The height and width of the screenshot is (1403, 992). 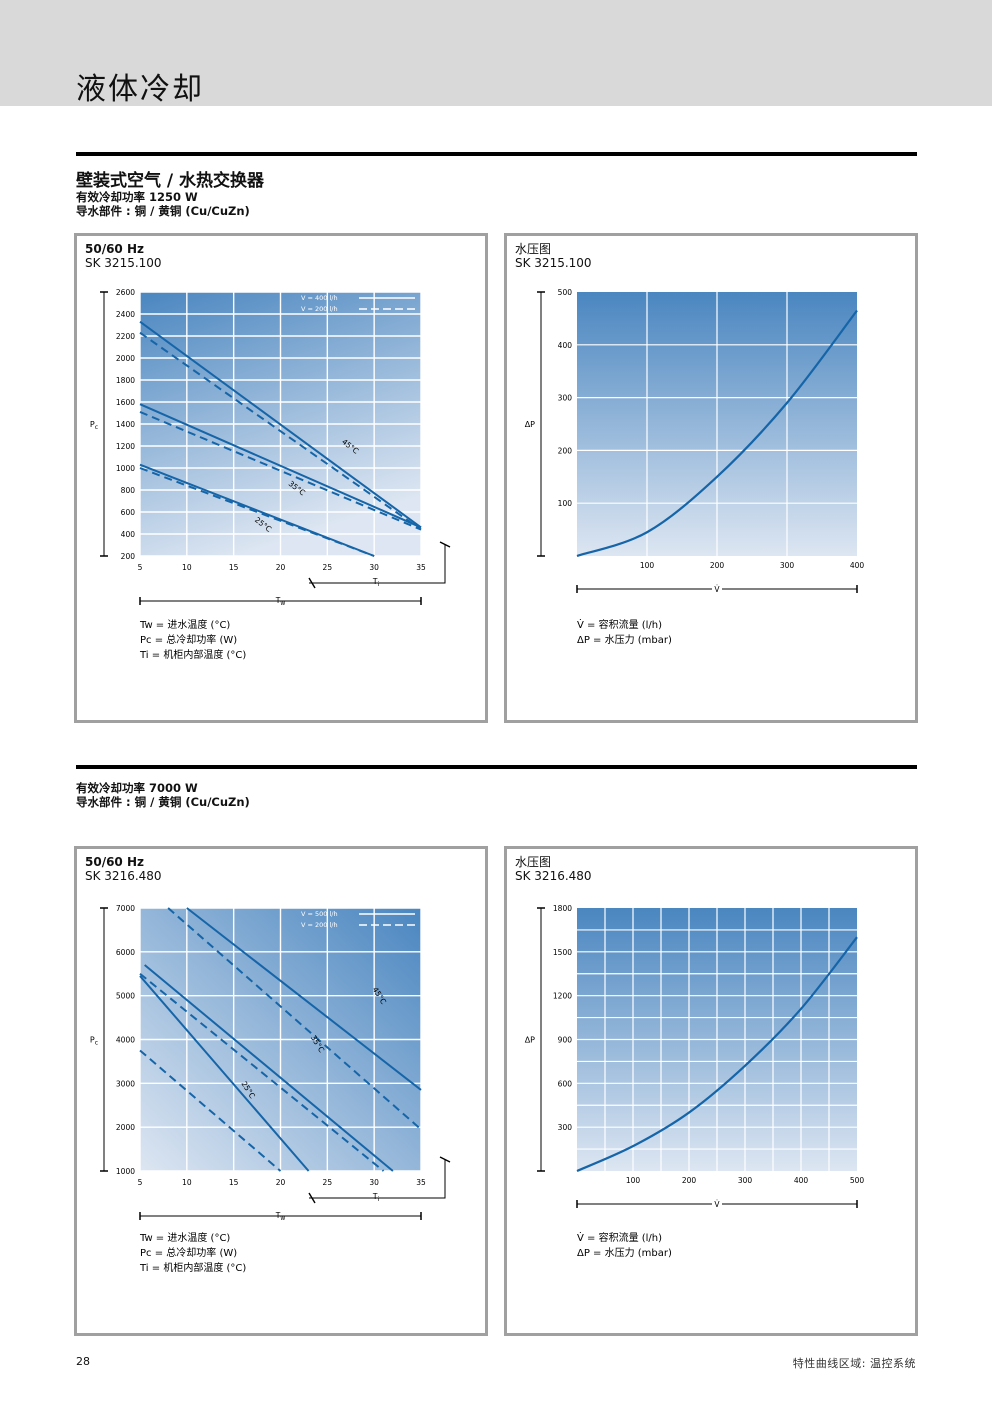 What do you see at coordinates (125, 380) in the screenshot?
I see `y-tick-label: 1800` at bounding box center [125, 380].